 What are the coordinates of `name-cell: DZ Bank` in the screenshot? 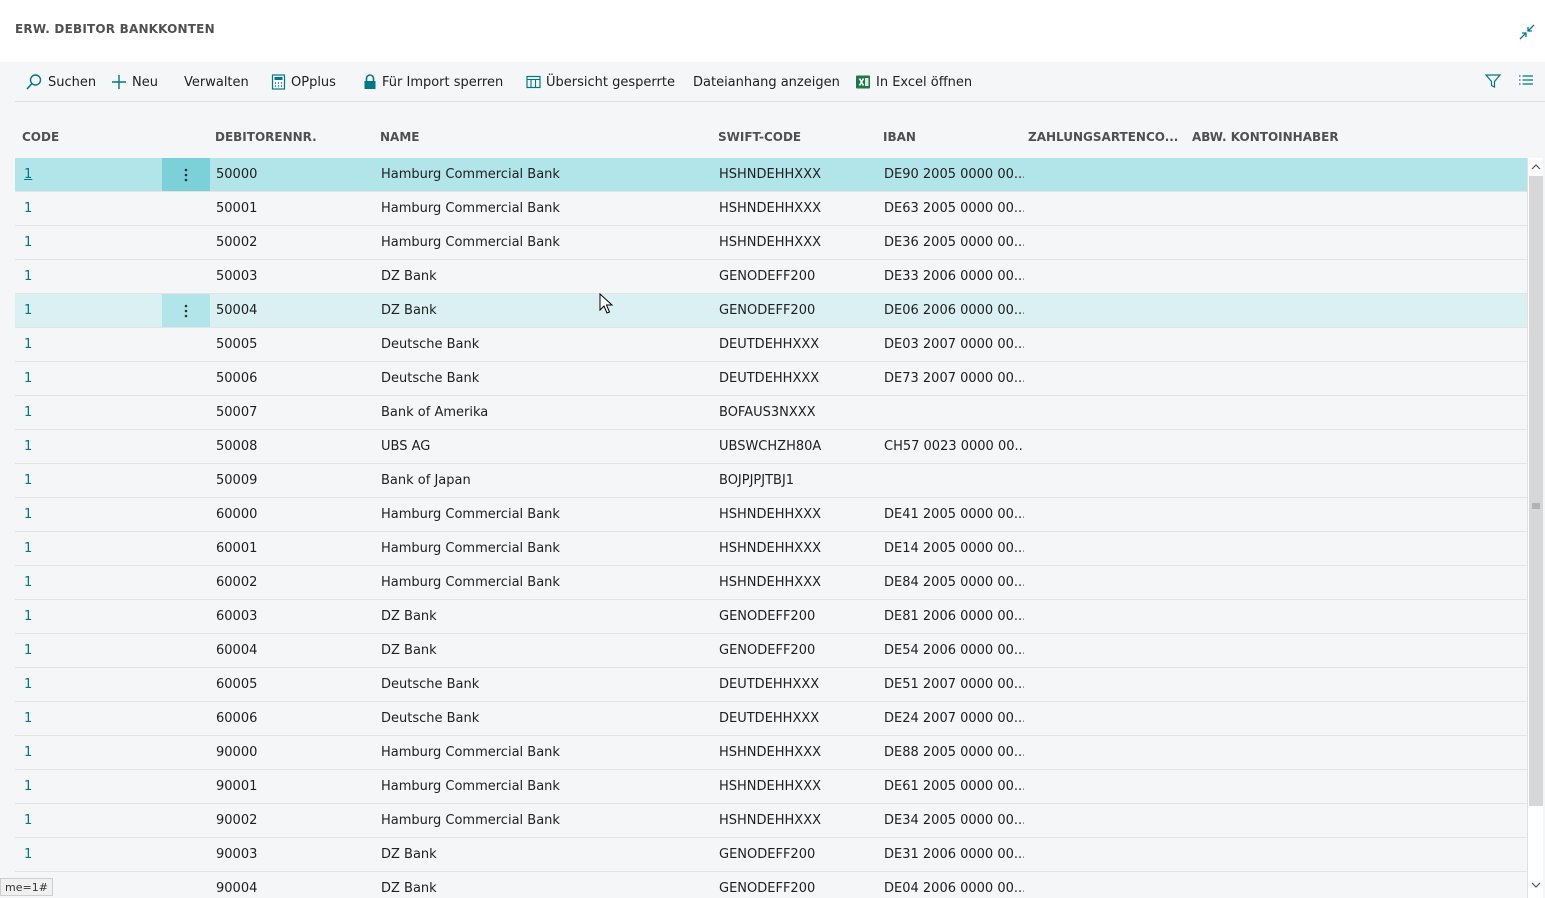 It's located at (409, 616).